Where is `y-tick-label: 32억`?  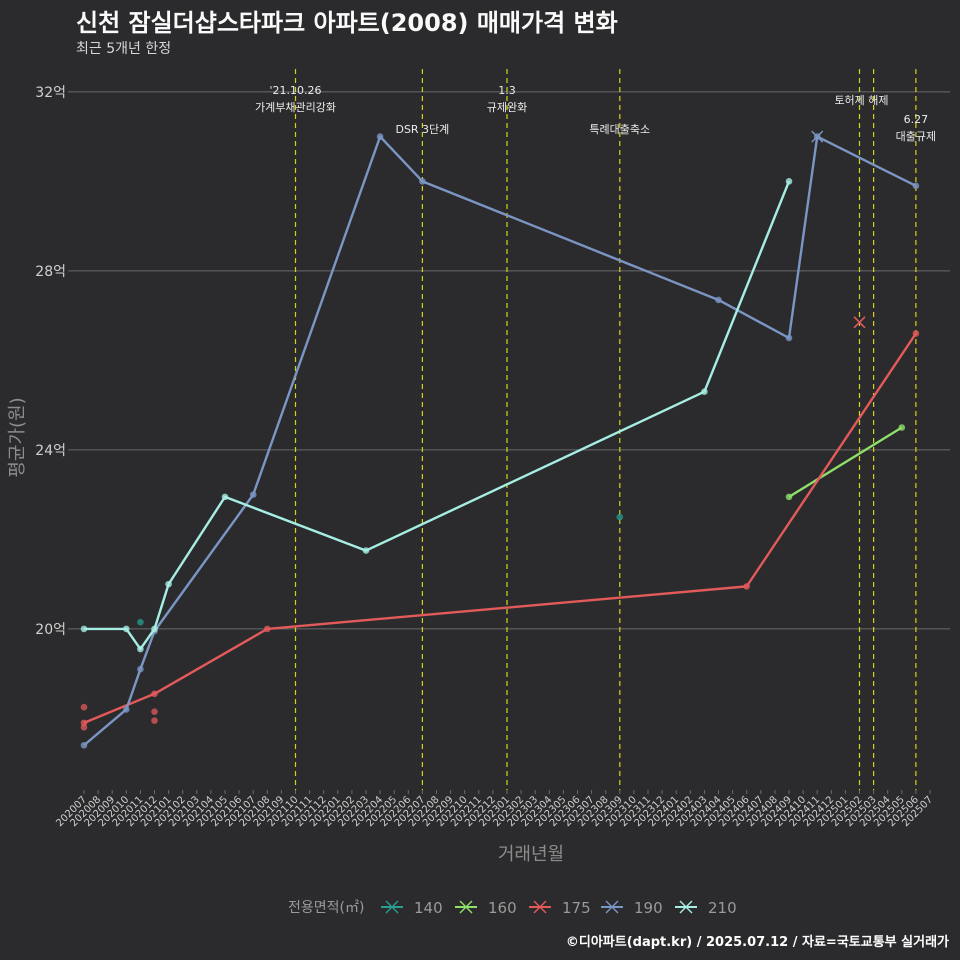
y-tick-label: 32억 is located at coordinates (50, 93).